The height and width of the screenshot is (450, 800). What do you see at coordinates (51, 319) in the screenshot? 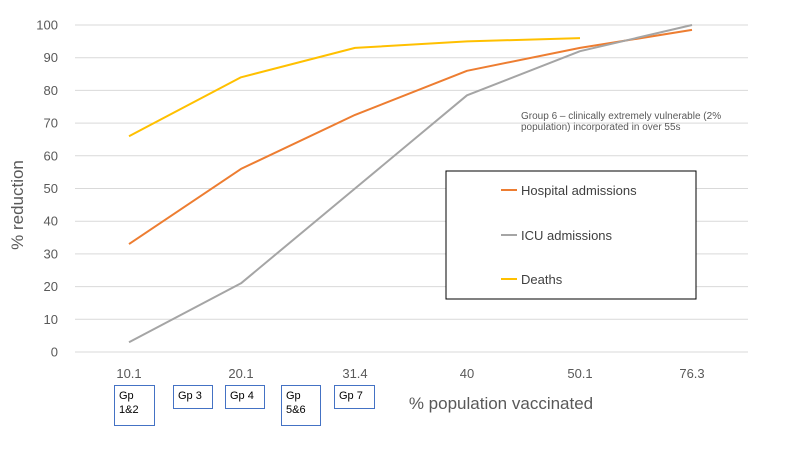
I see `y-tick-label: 10` at bounding box center [51, 319].